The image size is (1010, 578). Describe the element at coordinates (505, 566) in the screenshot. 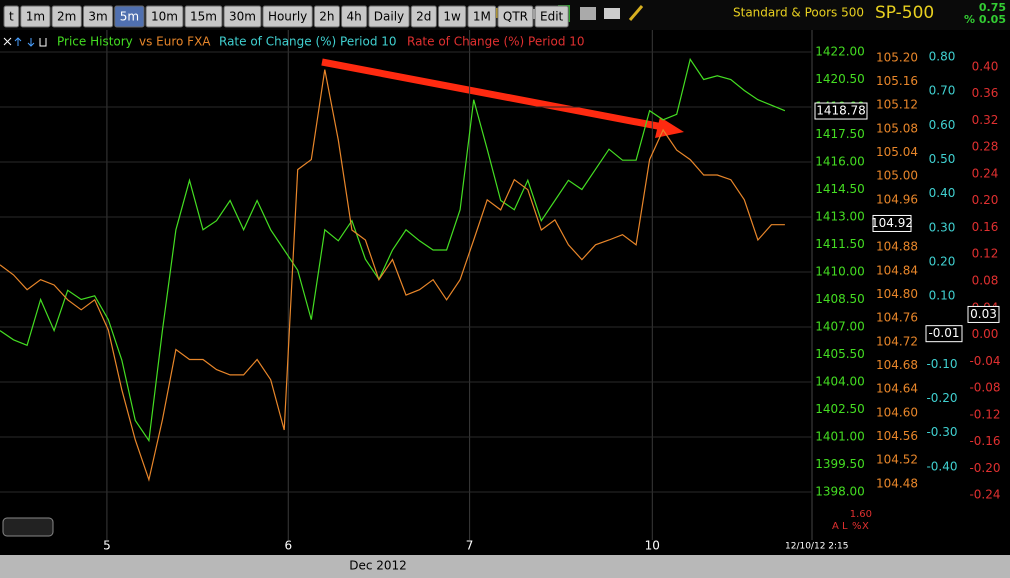

I see `date-bar` at that location.